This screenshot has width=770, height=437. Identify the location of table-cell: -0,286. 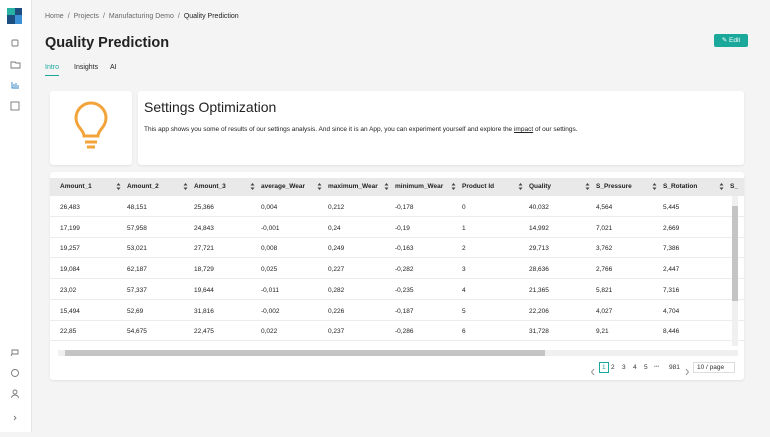
(404, 332).